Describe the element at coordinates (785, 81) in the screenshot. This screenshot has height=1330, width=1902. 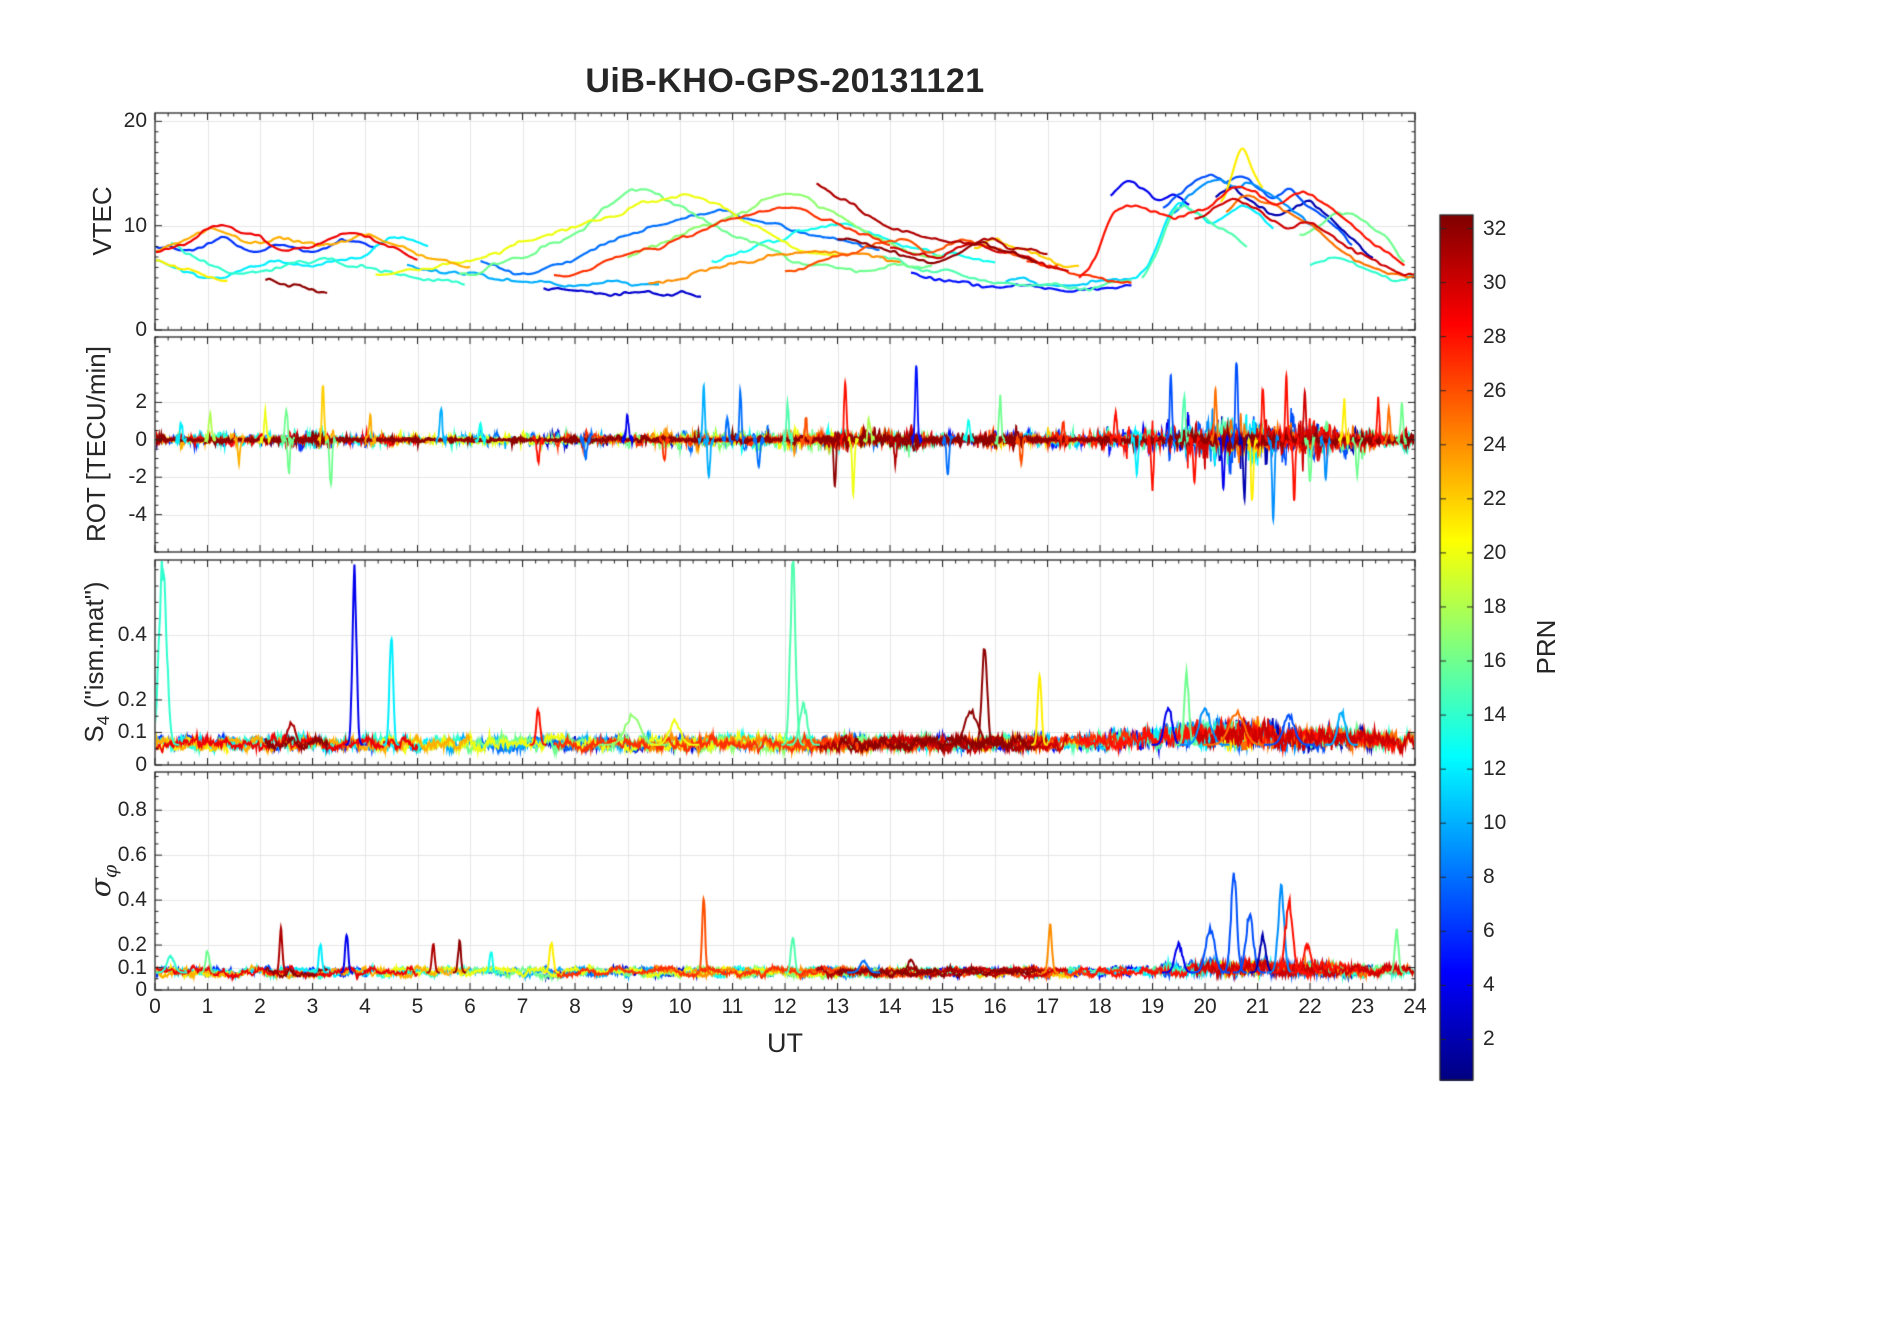
I see `chart-title: UiB-KHO-GPS-20131121` at that location.